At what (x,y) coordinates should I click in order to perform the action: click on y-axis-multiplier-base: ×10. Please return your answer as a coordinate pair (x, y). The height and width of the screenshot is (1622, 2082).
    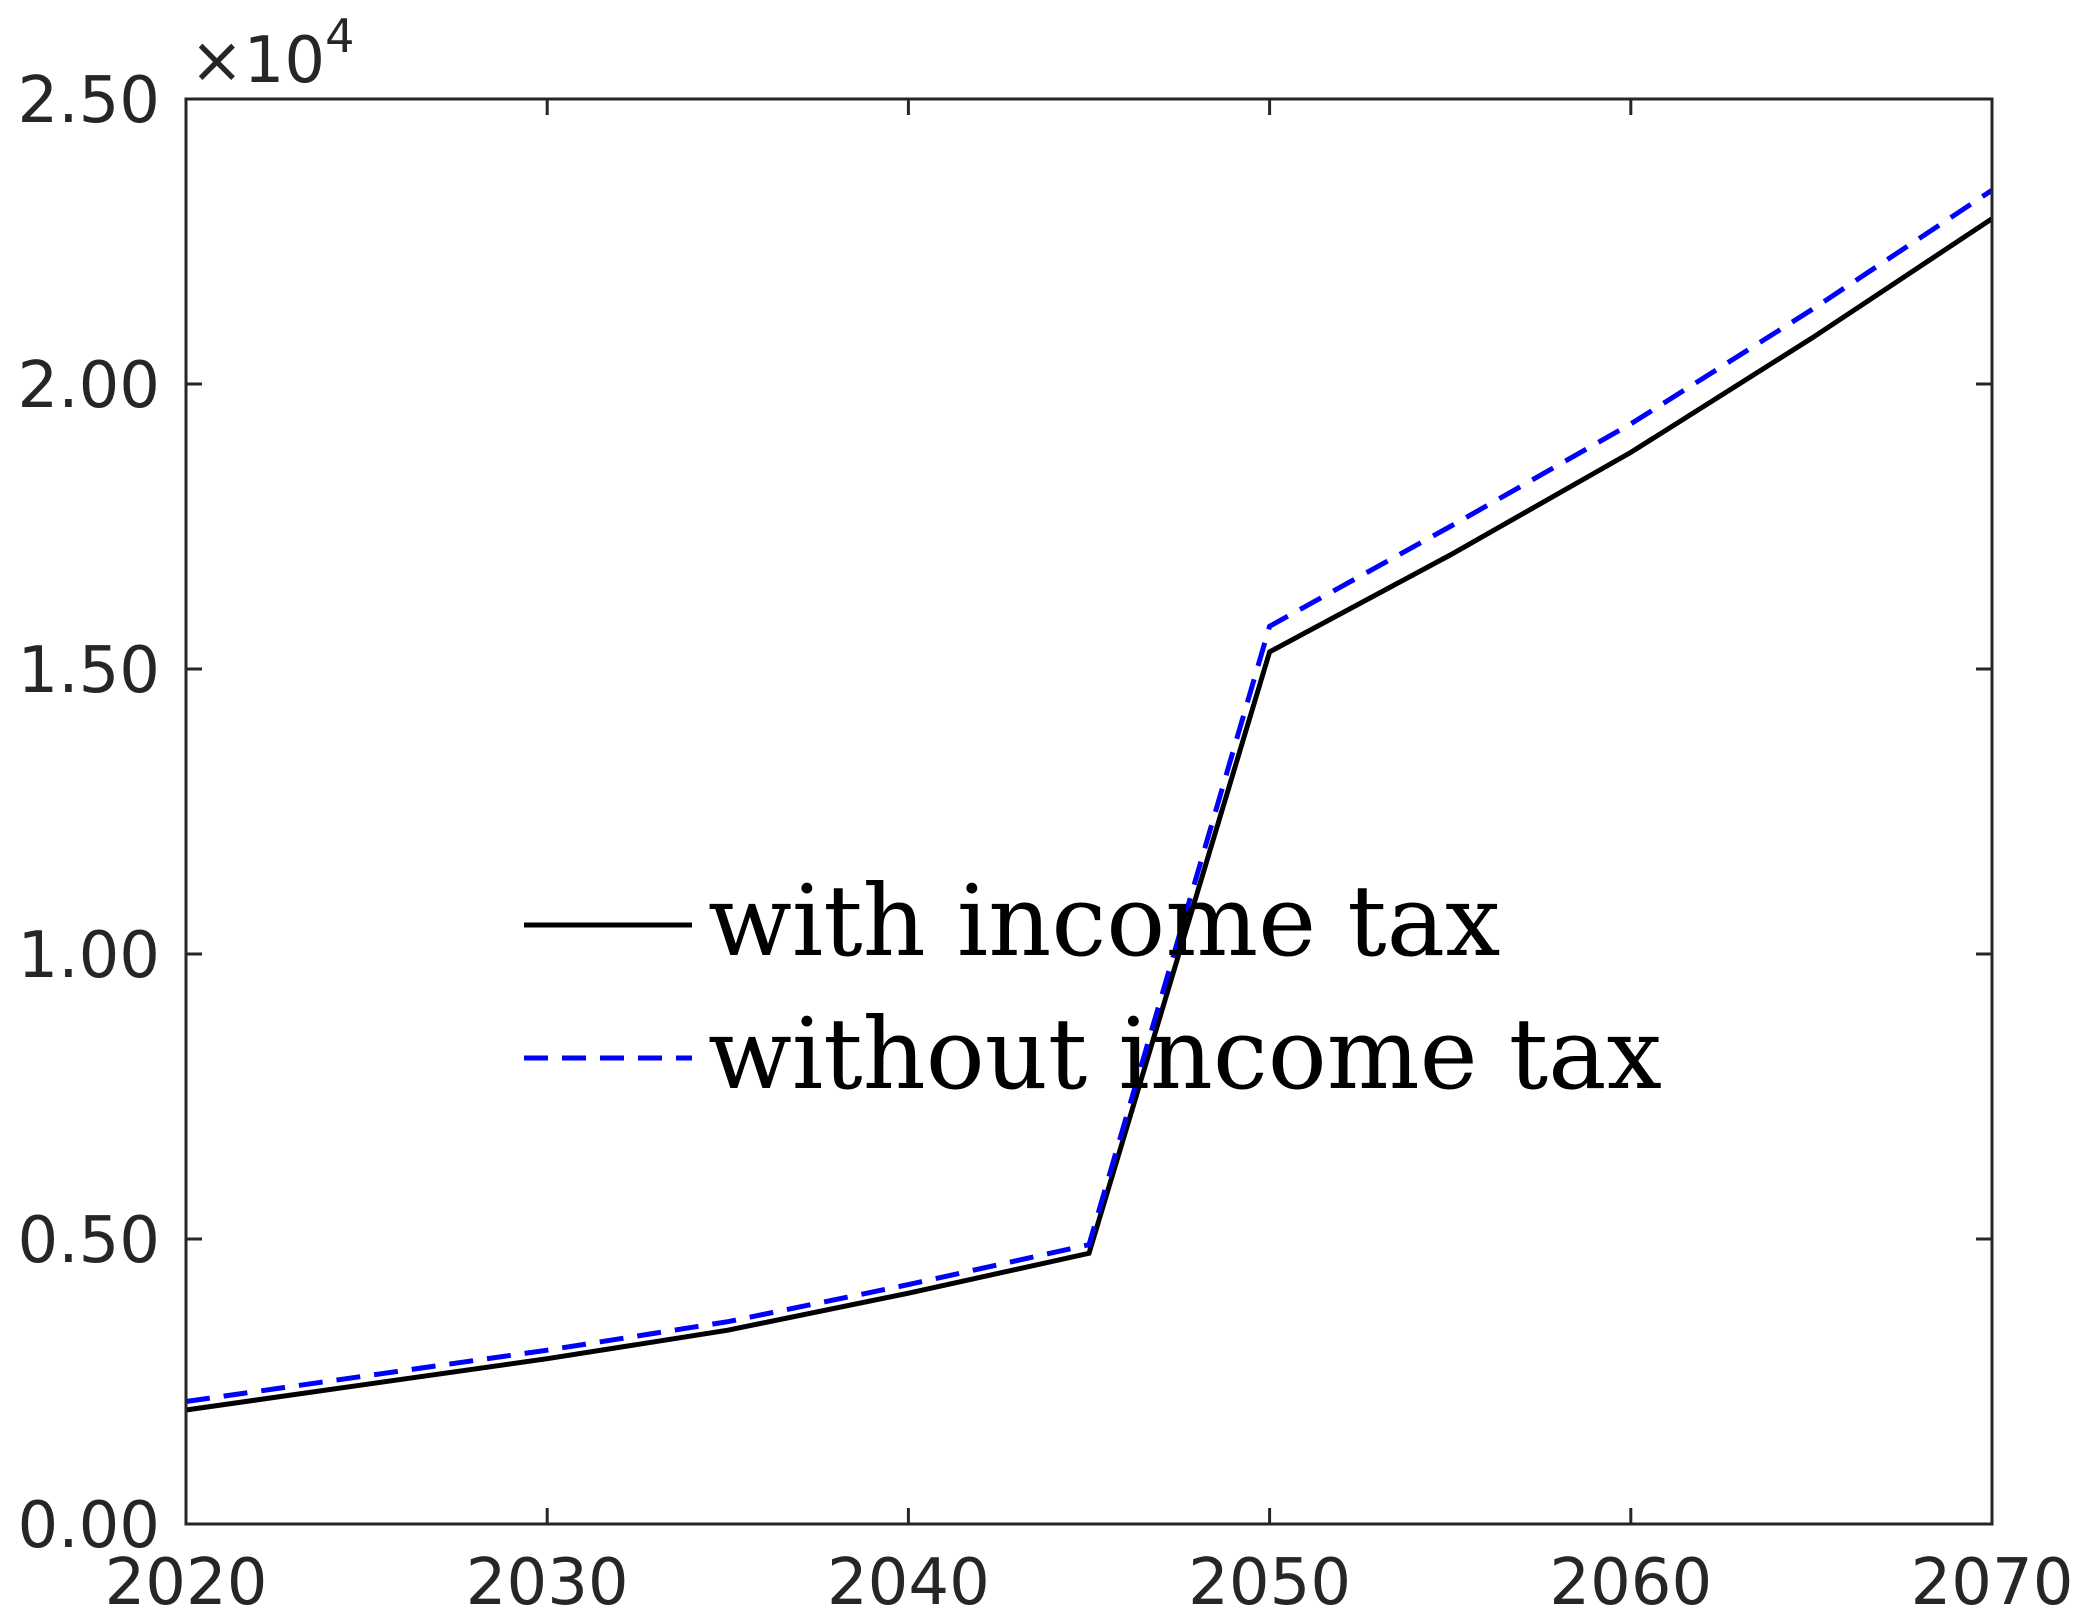
    Looking at the image, I should click on (257, 61).